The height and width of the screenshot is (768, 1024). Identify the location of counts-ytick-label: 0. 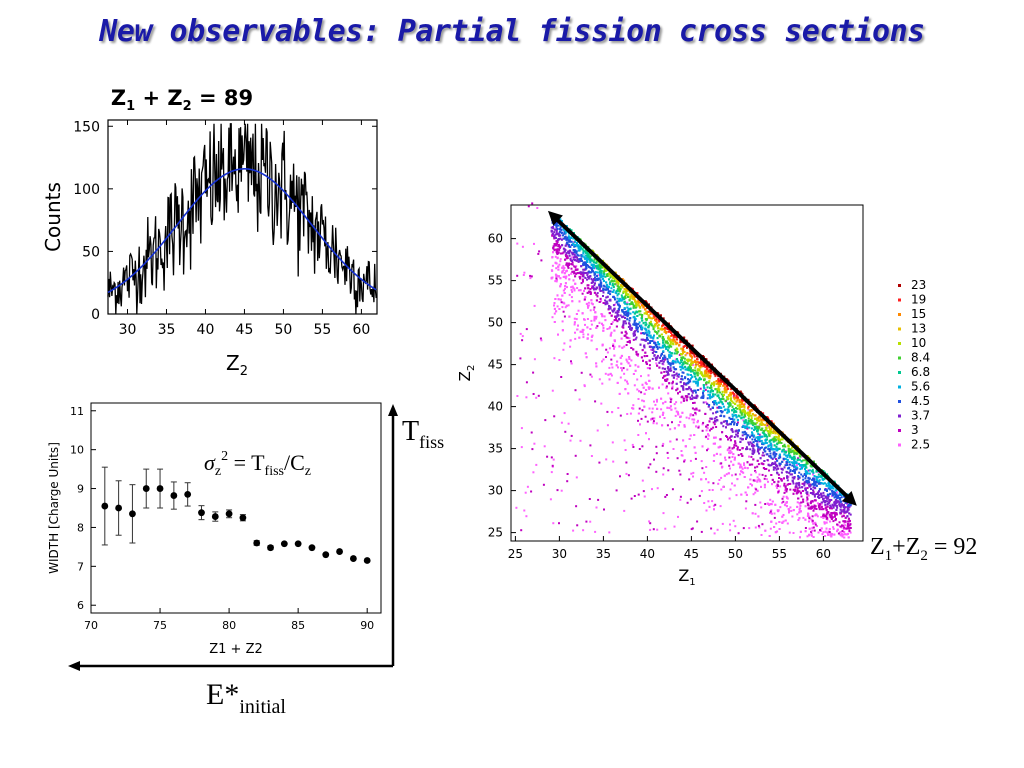
(95, 315).